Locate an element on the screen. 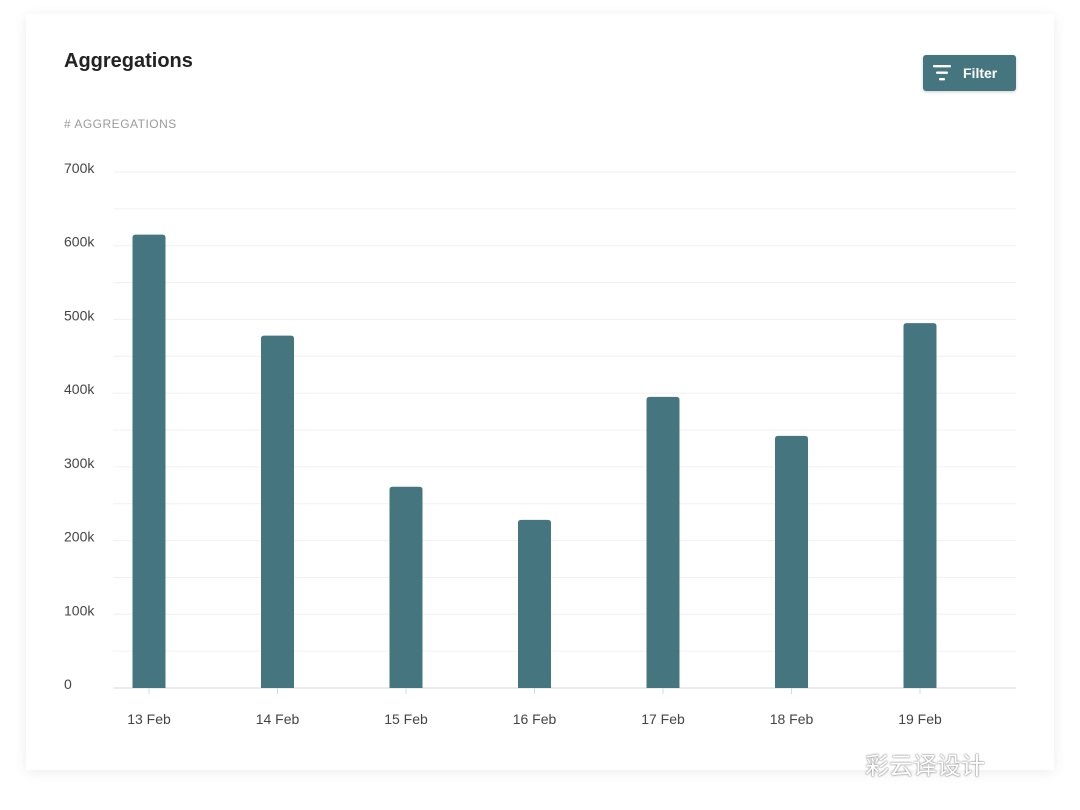 Image resolution: width=1080 pixels, height=810 pixels. filter-button: Filter is located at coordinates (969, 73).